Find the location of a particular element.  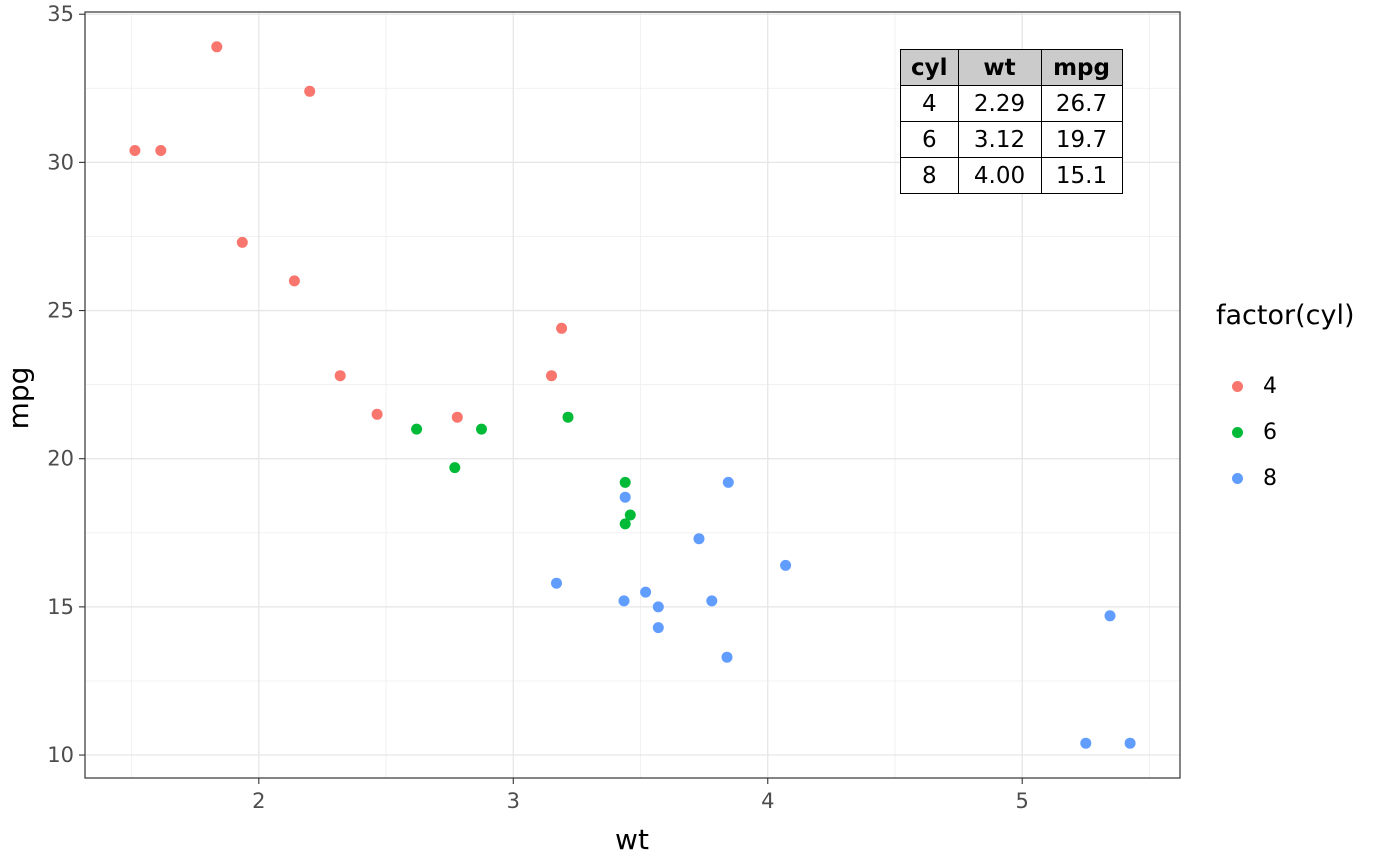

table-cell: 2.29 is located at coordinates (999, 103).